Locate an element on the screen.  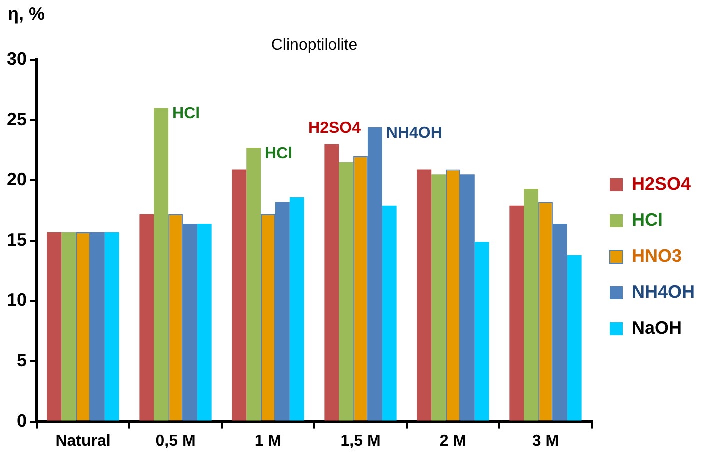
y-tick-label: 25 is located at coordinates (17, 119).